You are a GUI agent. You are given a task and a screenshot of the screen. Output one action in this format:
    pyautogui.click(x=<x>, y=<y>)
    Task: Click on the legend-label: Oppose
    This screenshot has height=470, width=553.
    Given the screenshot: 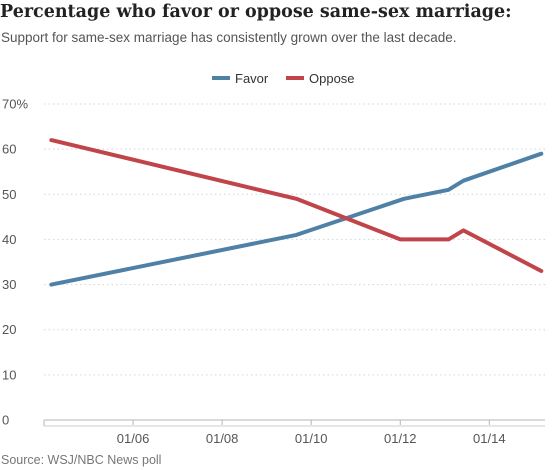 What is the action you would take?
    pyautogui.click(x=332, y=78)
    